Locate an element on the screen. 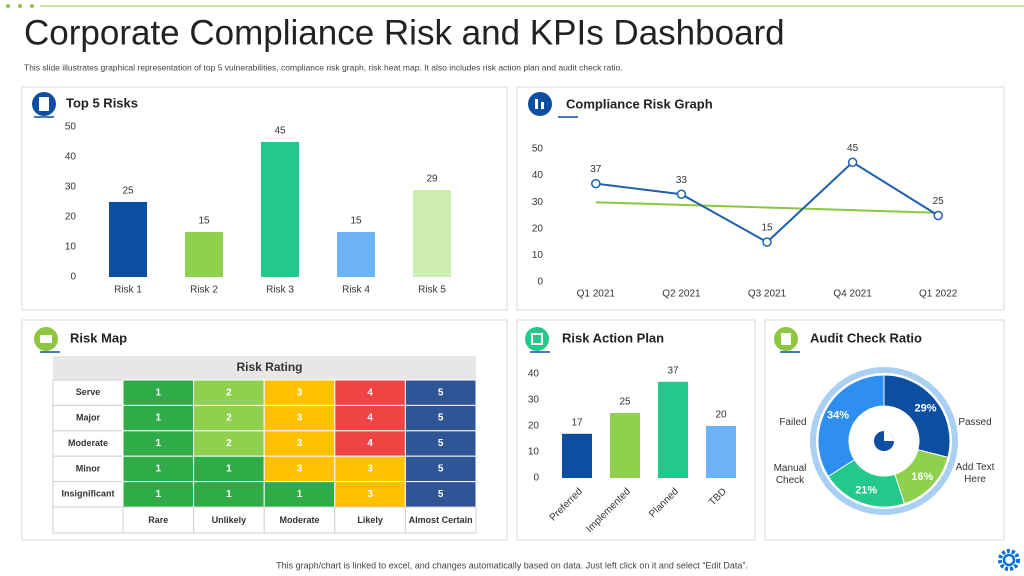  line is located at coordinates (767, 207).